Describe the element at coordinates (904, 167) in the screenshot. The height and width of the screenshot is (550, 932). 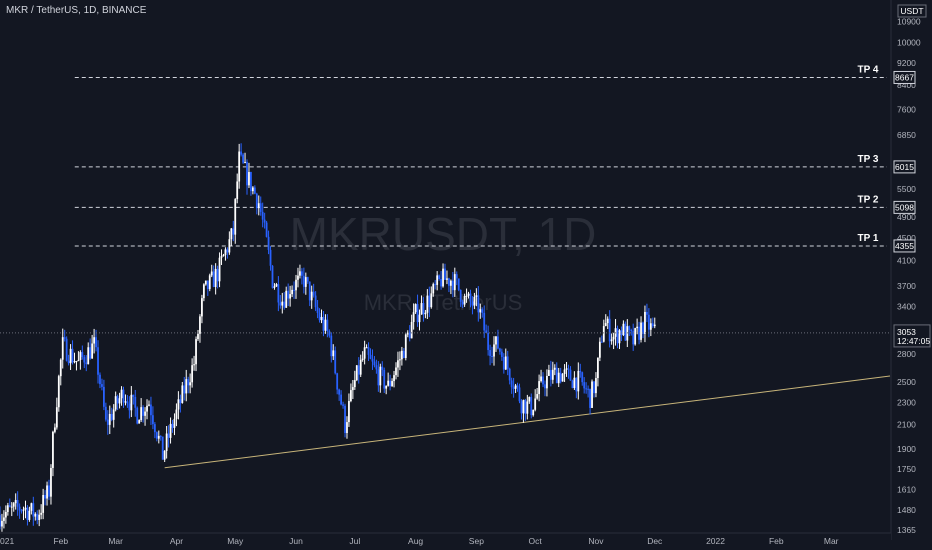
I see `target-level-price: 6015` at that location.